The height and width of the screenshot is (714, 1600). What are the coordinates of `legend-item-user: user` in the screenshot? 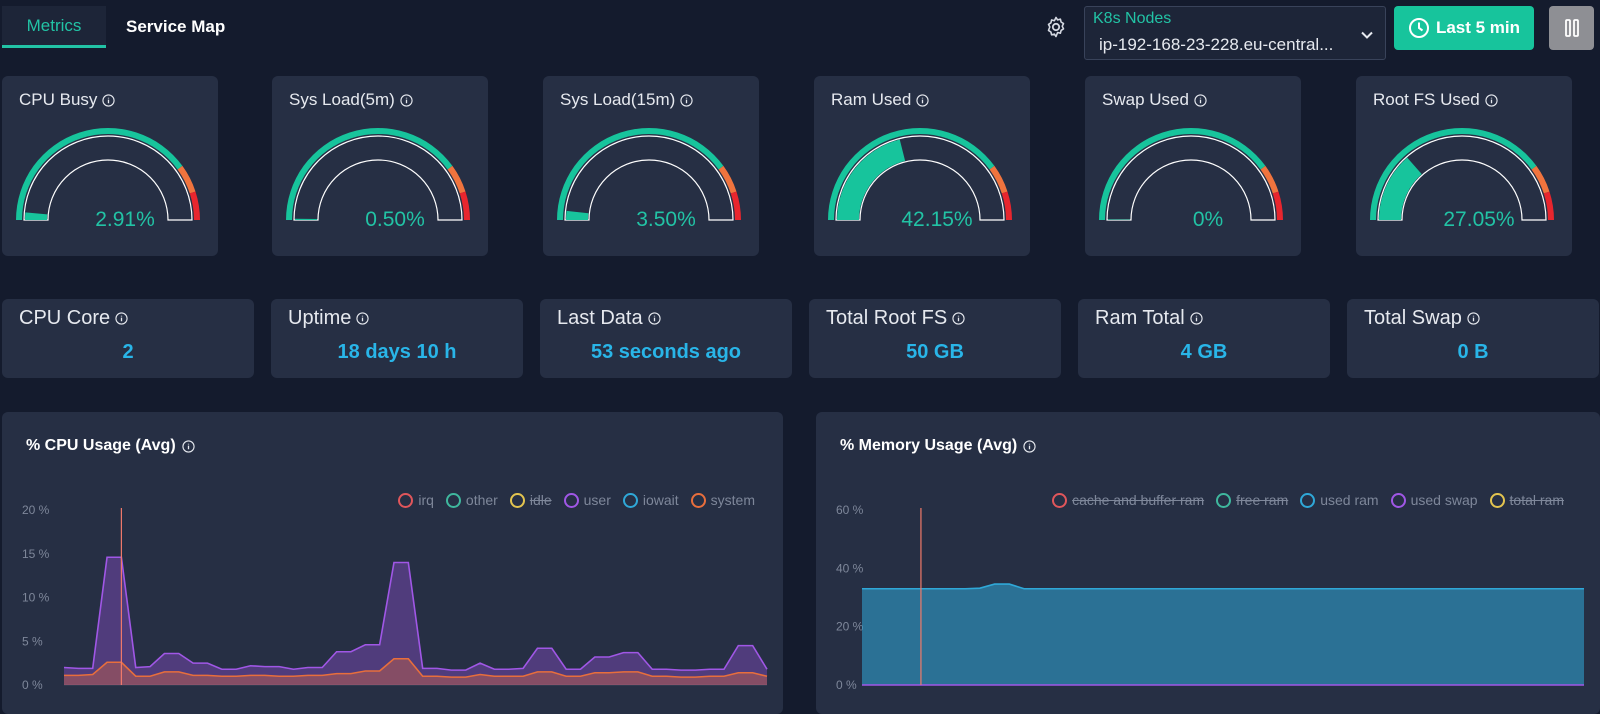 It's located at (587, 500).